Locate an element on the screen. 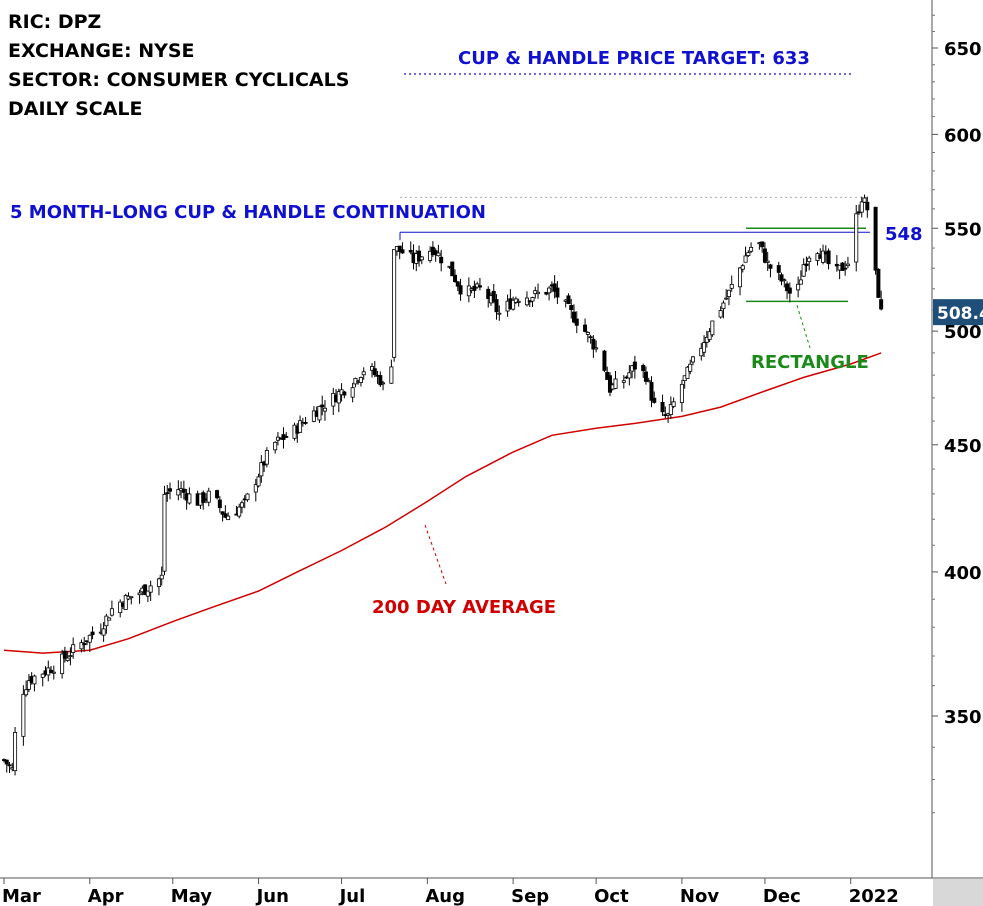 The height and width of the screenshot is (906, 983). info-scale: DAILY SCALE is located at coordinates (75, 109).